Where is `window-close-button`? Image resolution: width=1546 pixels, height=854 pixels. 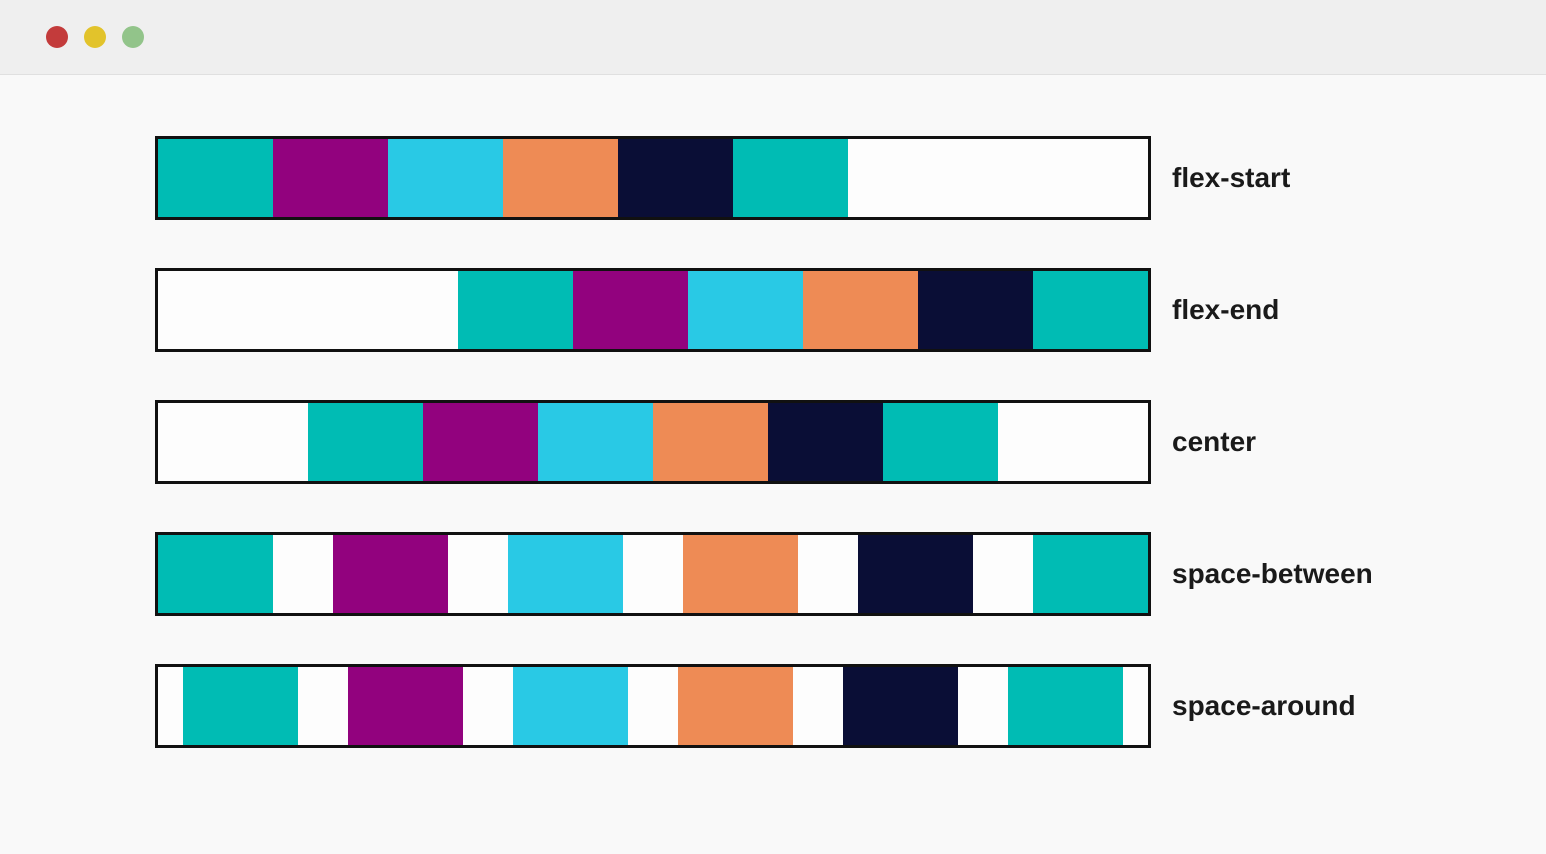
window-close-button is located at coordinates (57, 37).